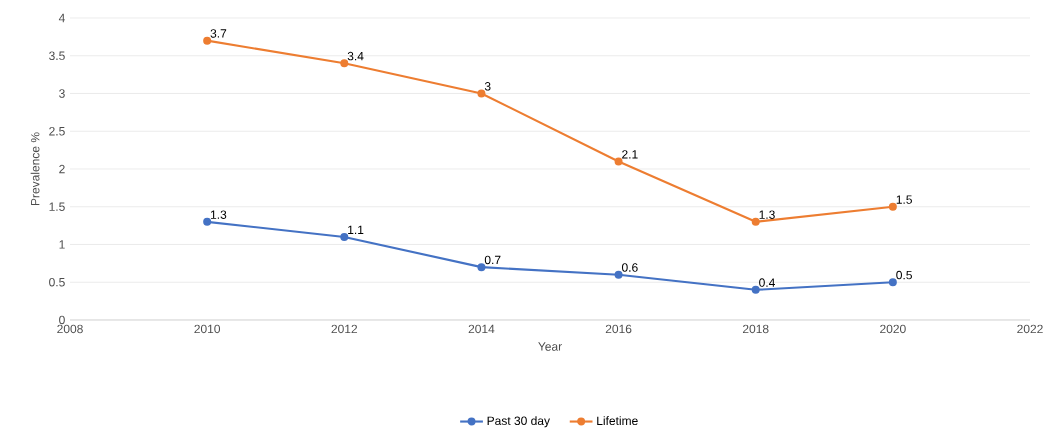  I want to click on y-tick-label: 0.5, so click(57, 282).